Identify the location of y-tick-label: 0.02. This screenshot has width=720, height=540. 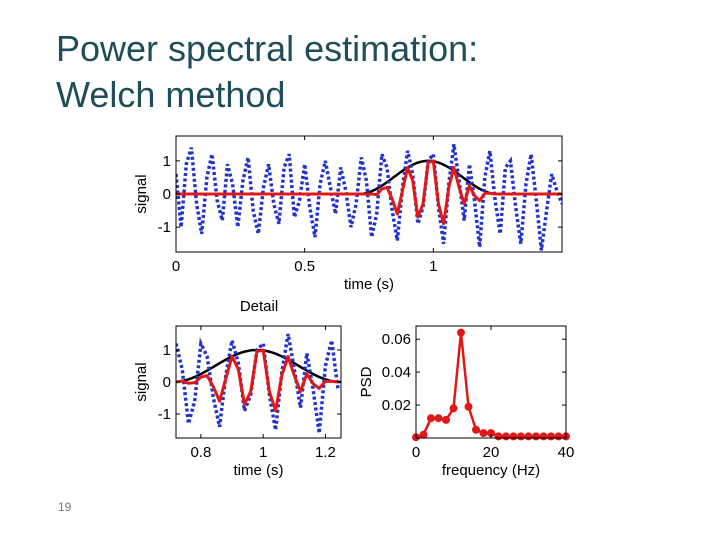
(396, 405).